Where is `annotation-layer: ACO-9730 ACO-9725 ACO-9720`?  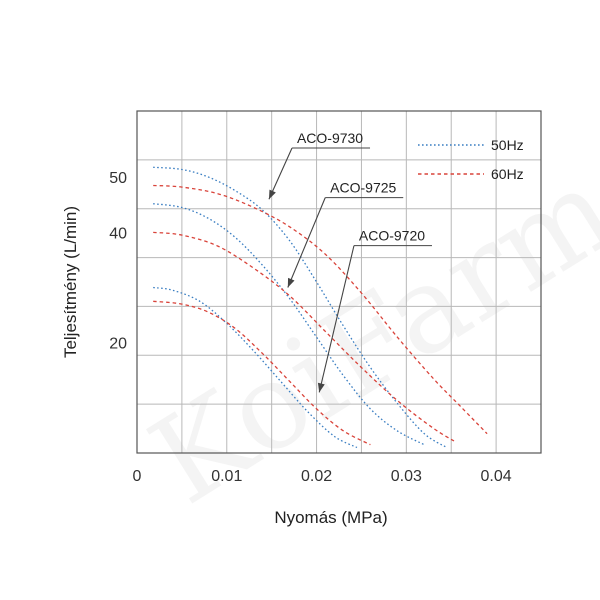 annotation-layer: ACO-9730 ACO-9725 ACO-9720 is located at coordinates (350, 261).